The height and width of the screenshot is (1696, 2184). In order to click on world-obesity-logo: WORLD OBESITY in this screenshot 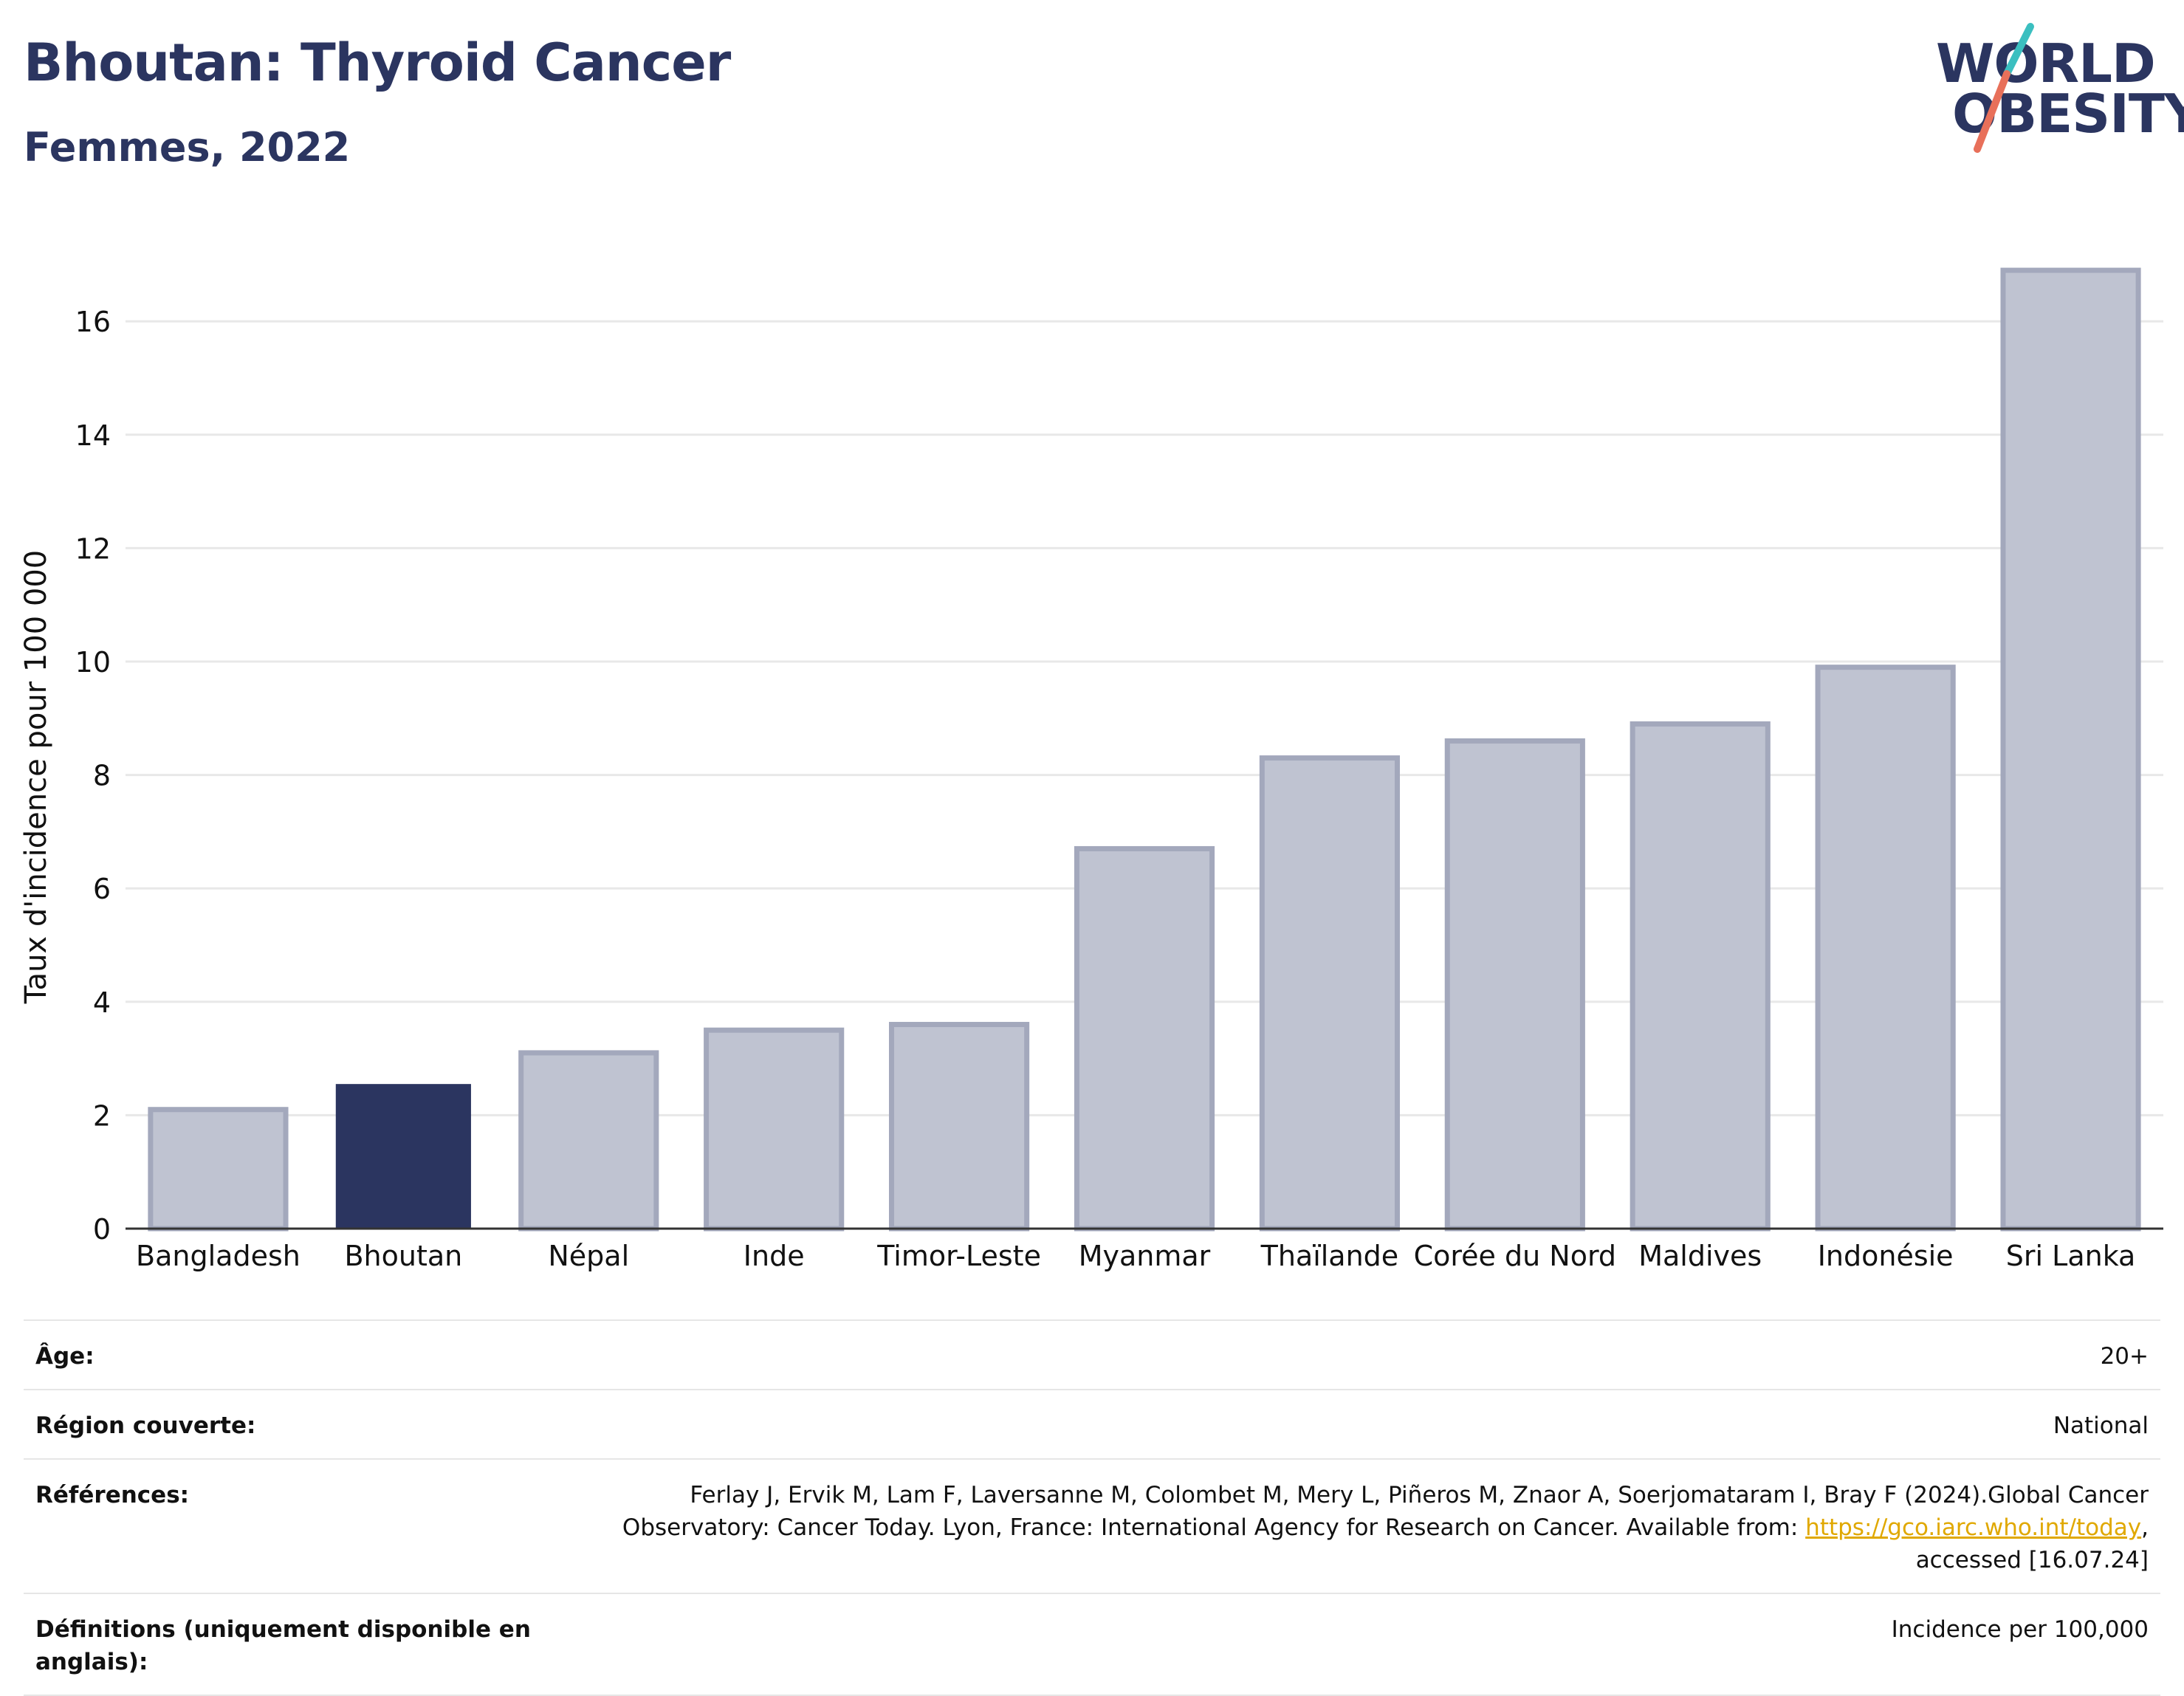, I will do `click(2052, 91)`.